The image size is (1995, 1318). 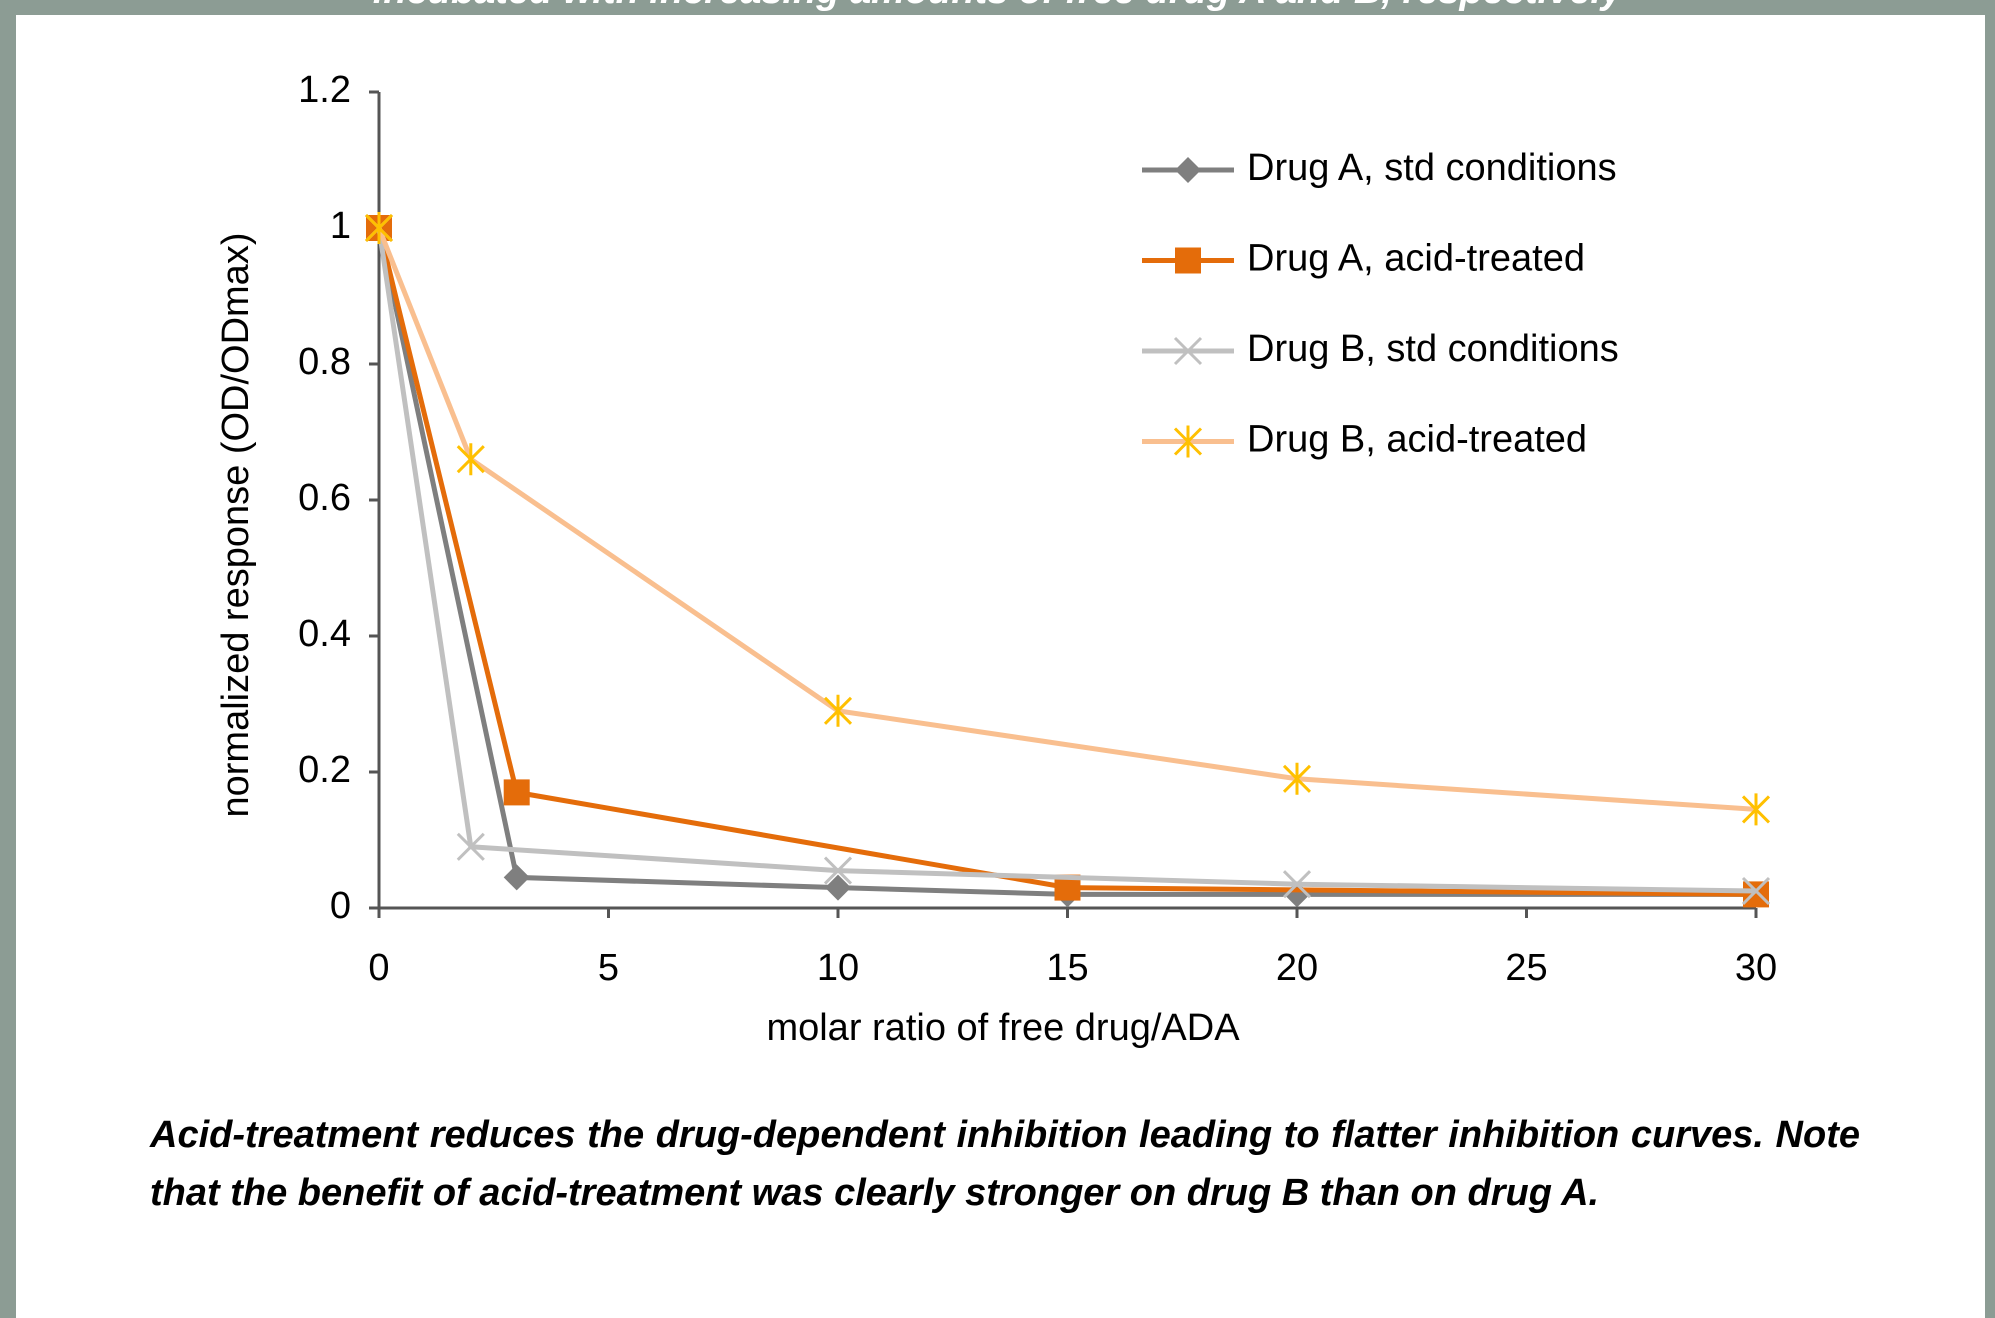 I want to click on legend-label: Drug B, acid-treated, so click(x=1417, y=440).